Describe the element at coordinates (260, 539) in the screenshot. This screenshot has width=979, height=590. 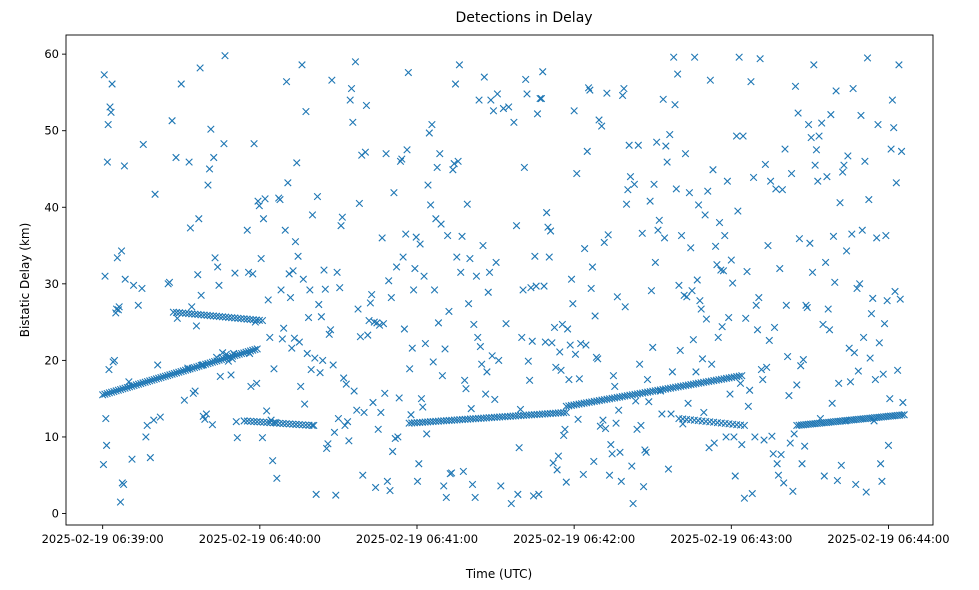
I see `x-tick-label: 2025-02-19 06:40:00` at that location.